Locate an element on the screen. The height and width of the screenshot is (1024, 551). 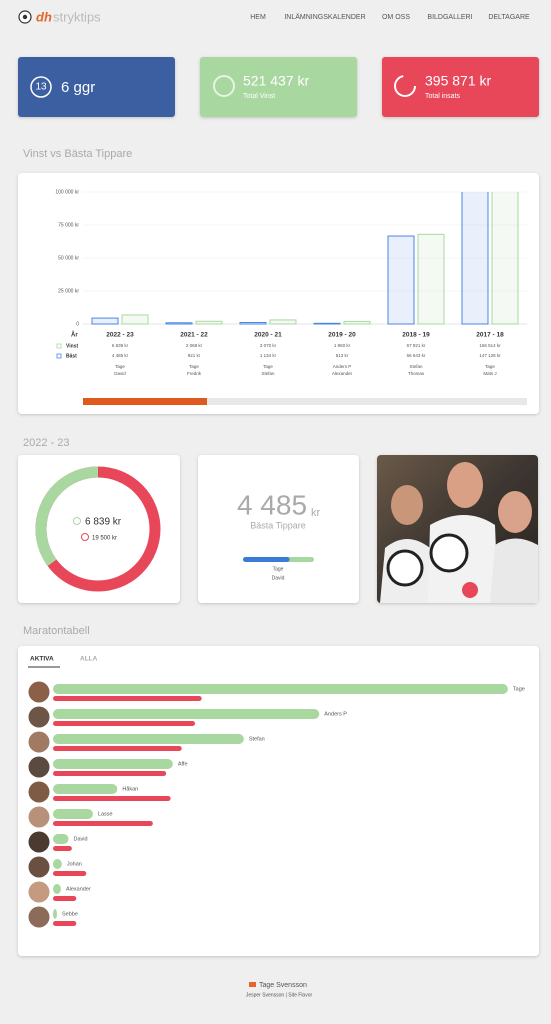
scrollbar-track is located at coordinates (305, 401).